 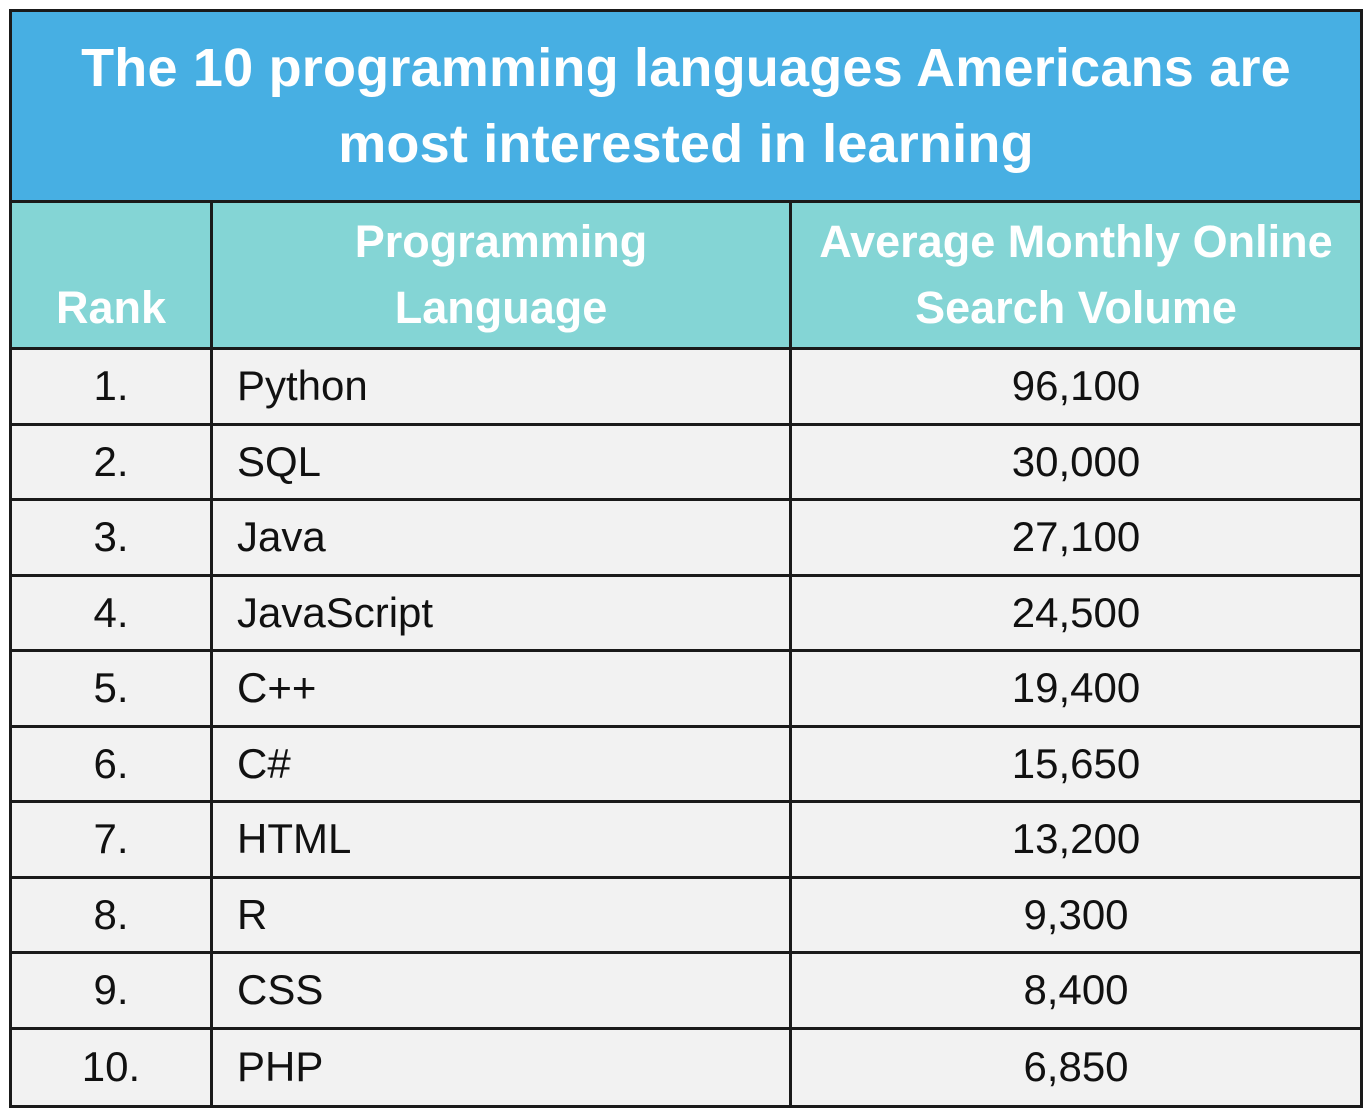 What do you see at coordinates (112, 275) in the screenshot?
I see `header-rank: Rank` at bounding box center [112, 275].